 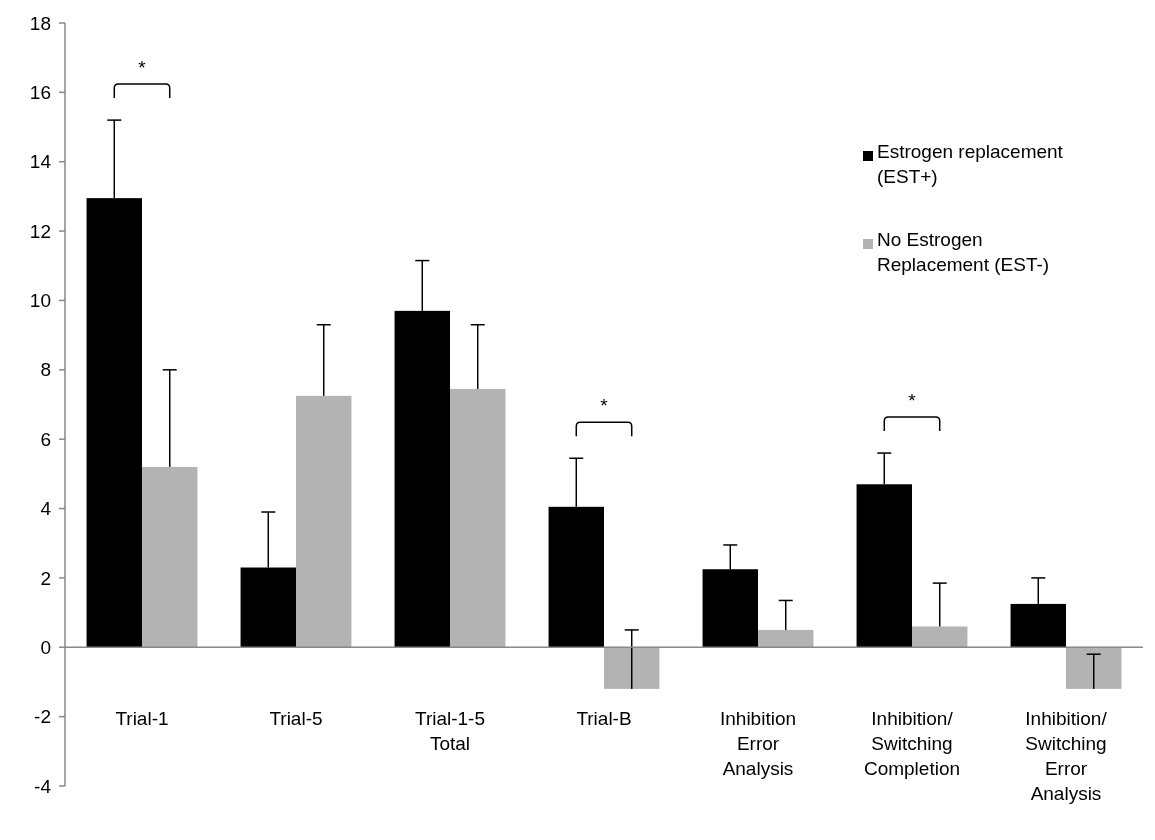 What do you see at coordinates (758, 744) in the screenshot?
I see `x-tick-label: Inhibition Error Analysis` at bounding box center [758, 744].